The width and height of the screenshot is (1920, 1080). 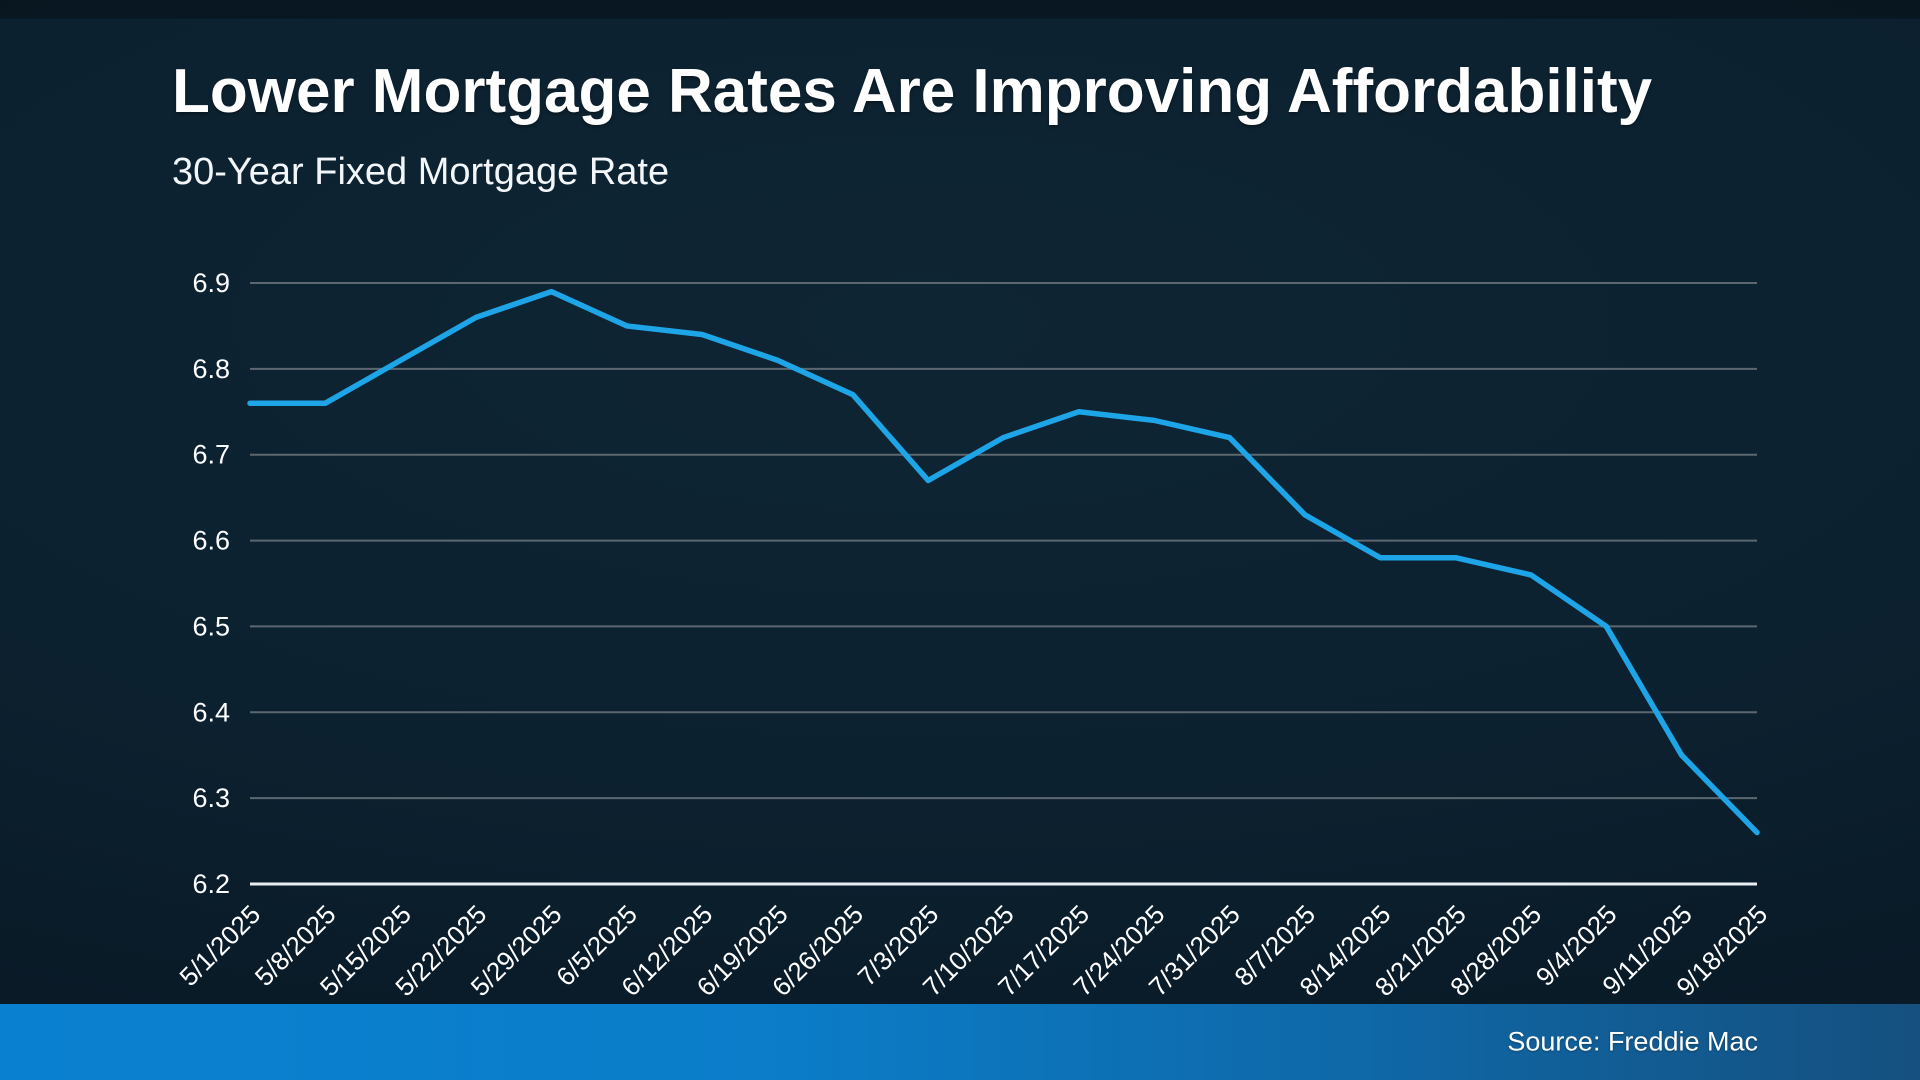 What do you see at coordinates (960, 1042) in the screenshot?
I see `footer-bar: Source: Freddie Mac` at bounding box center [960, 1042].